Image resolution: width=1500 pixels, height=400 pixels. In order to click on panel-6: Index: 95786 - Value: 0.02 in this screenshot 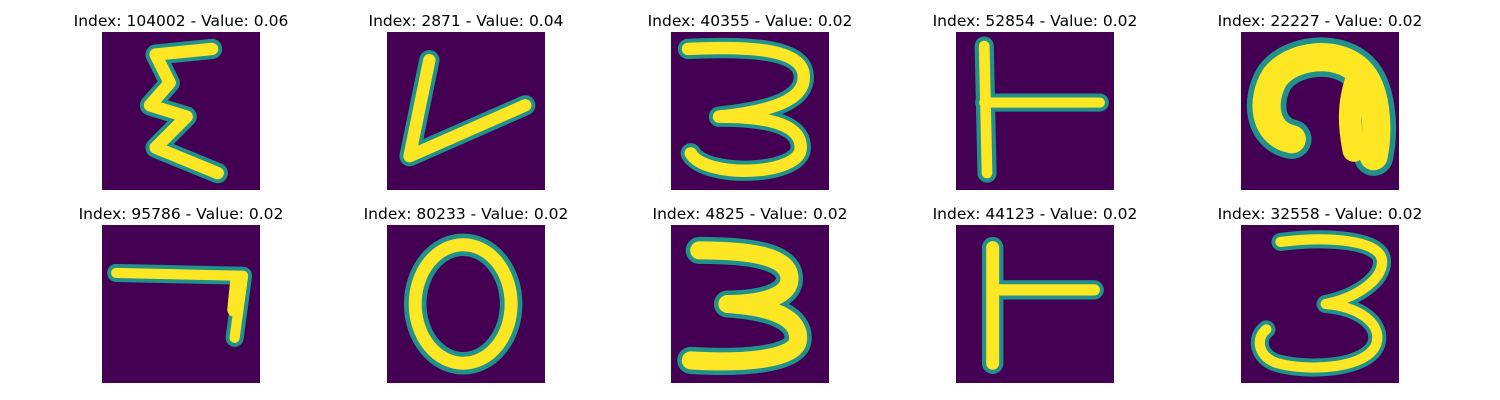, I will do `click(181, 293)`.